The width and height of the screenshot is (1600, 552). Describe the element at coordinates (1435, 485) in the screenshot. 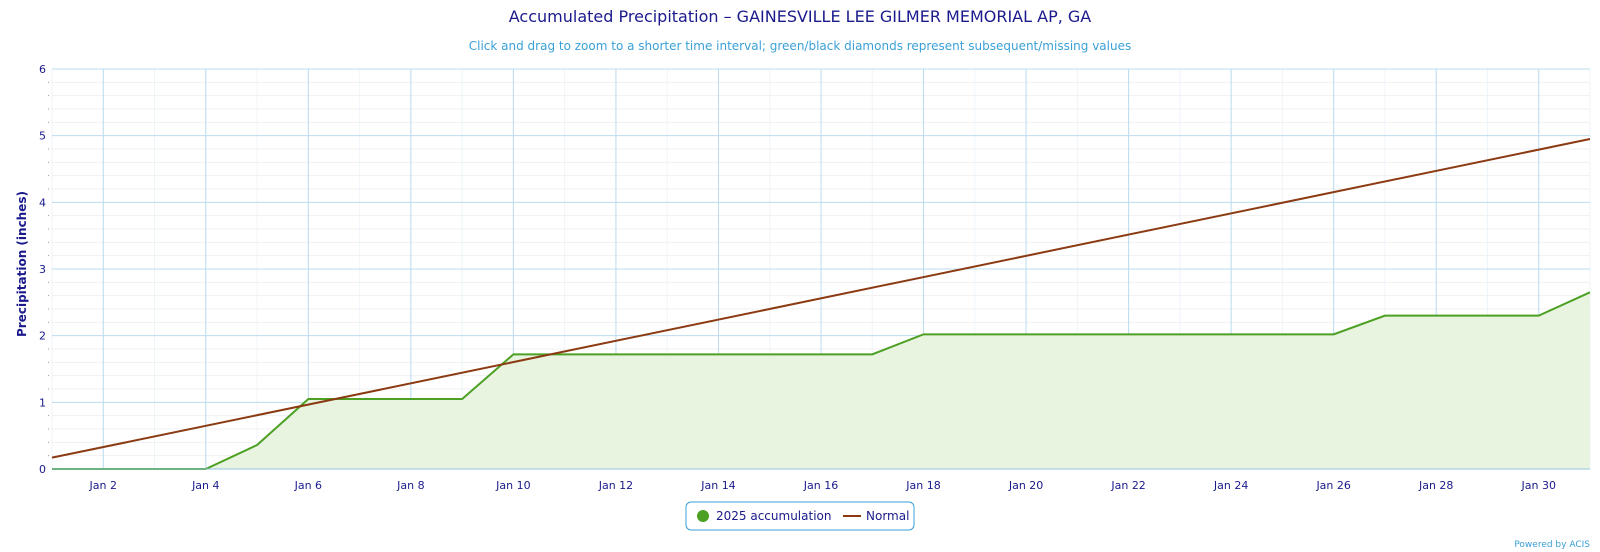

I see `x-tick-label: Jan 28` at that location.